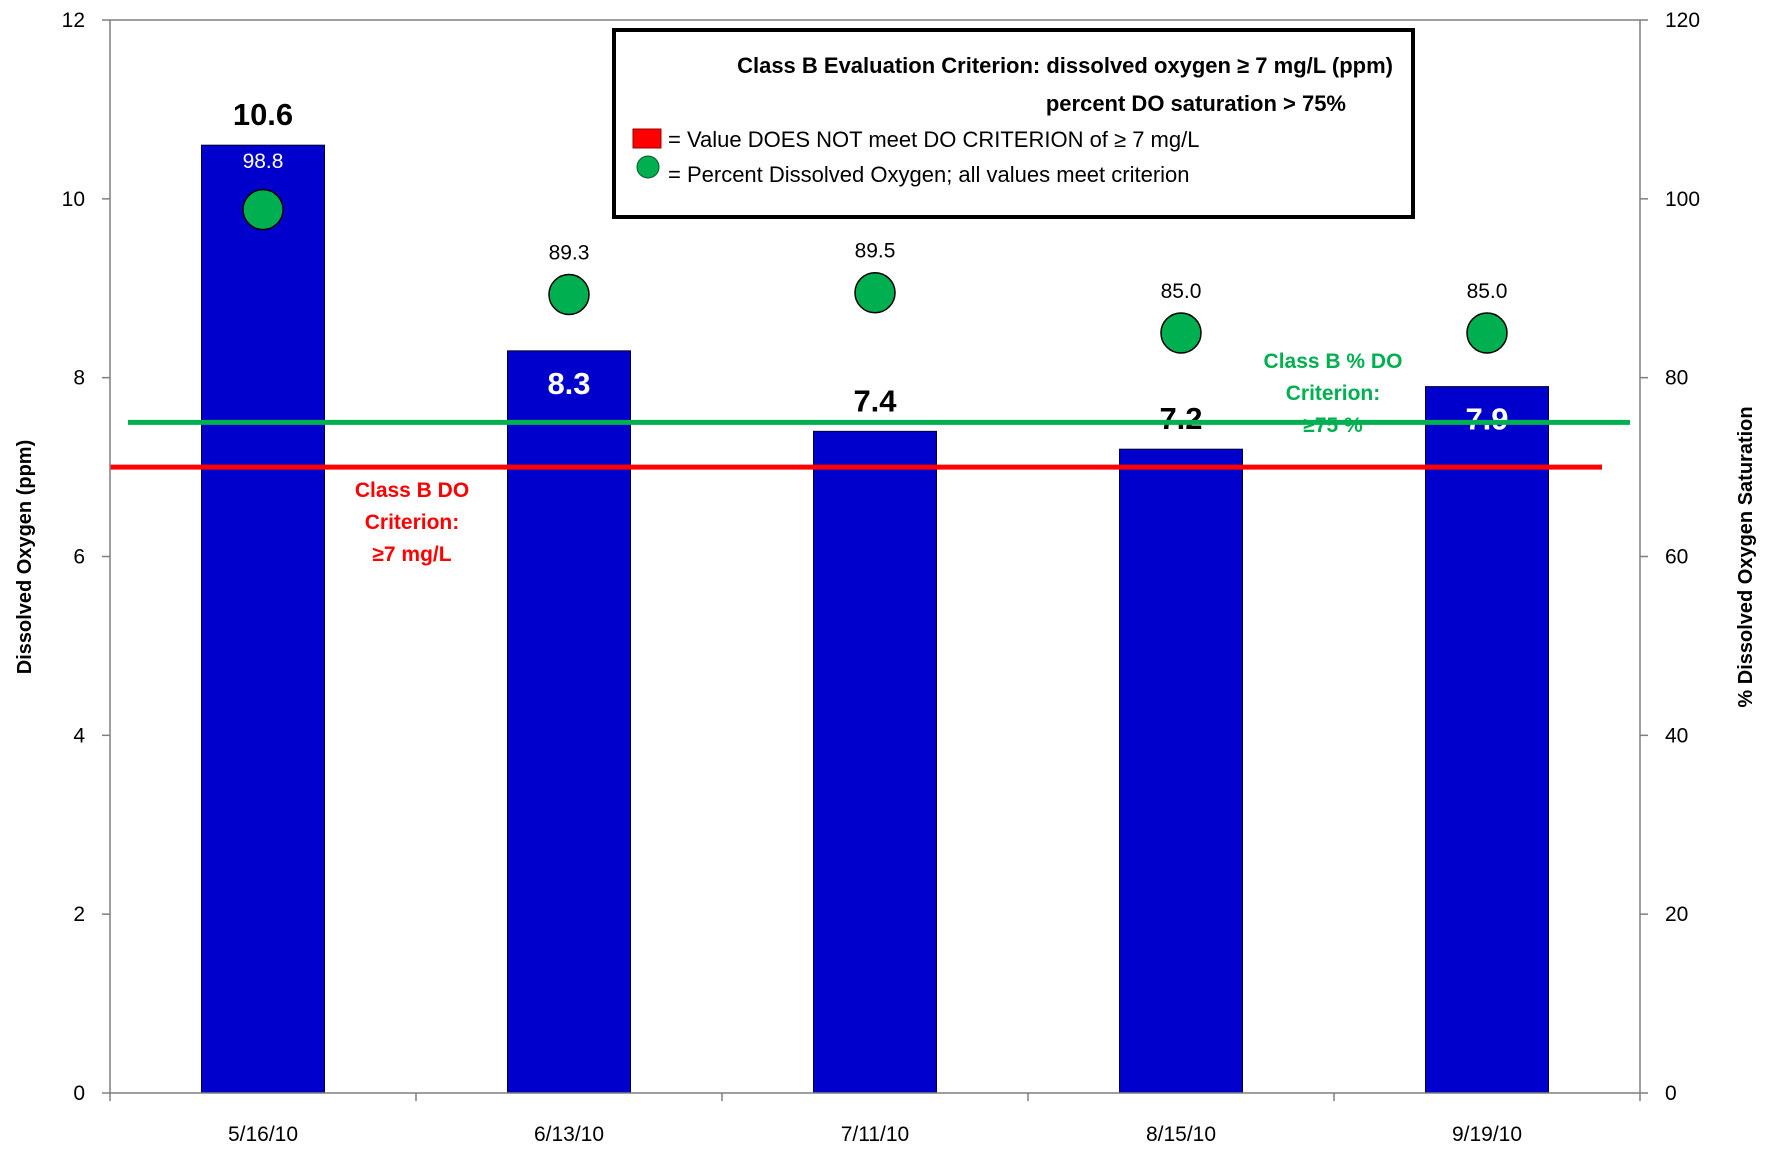 This screenshot has width=1772, height=1154. Describe the element at coordinates (1333, 393) in the screenshot. I see `pct-criterion-label: Criterion:` at that location.